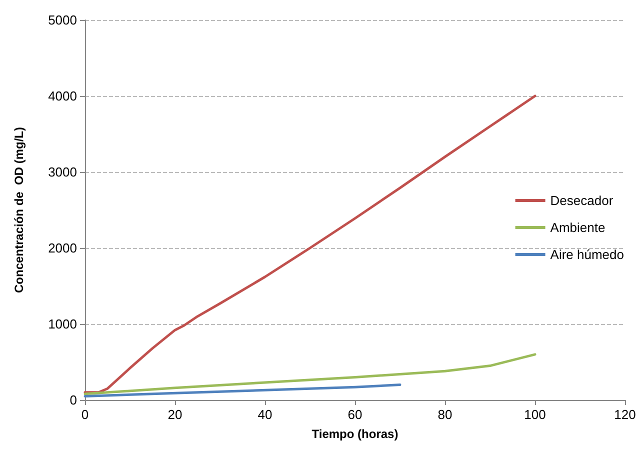  Describe the element at coordinates (73, 400) in the screenshot. I see `y-tick-label: 0` at that location.